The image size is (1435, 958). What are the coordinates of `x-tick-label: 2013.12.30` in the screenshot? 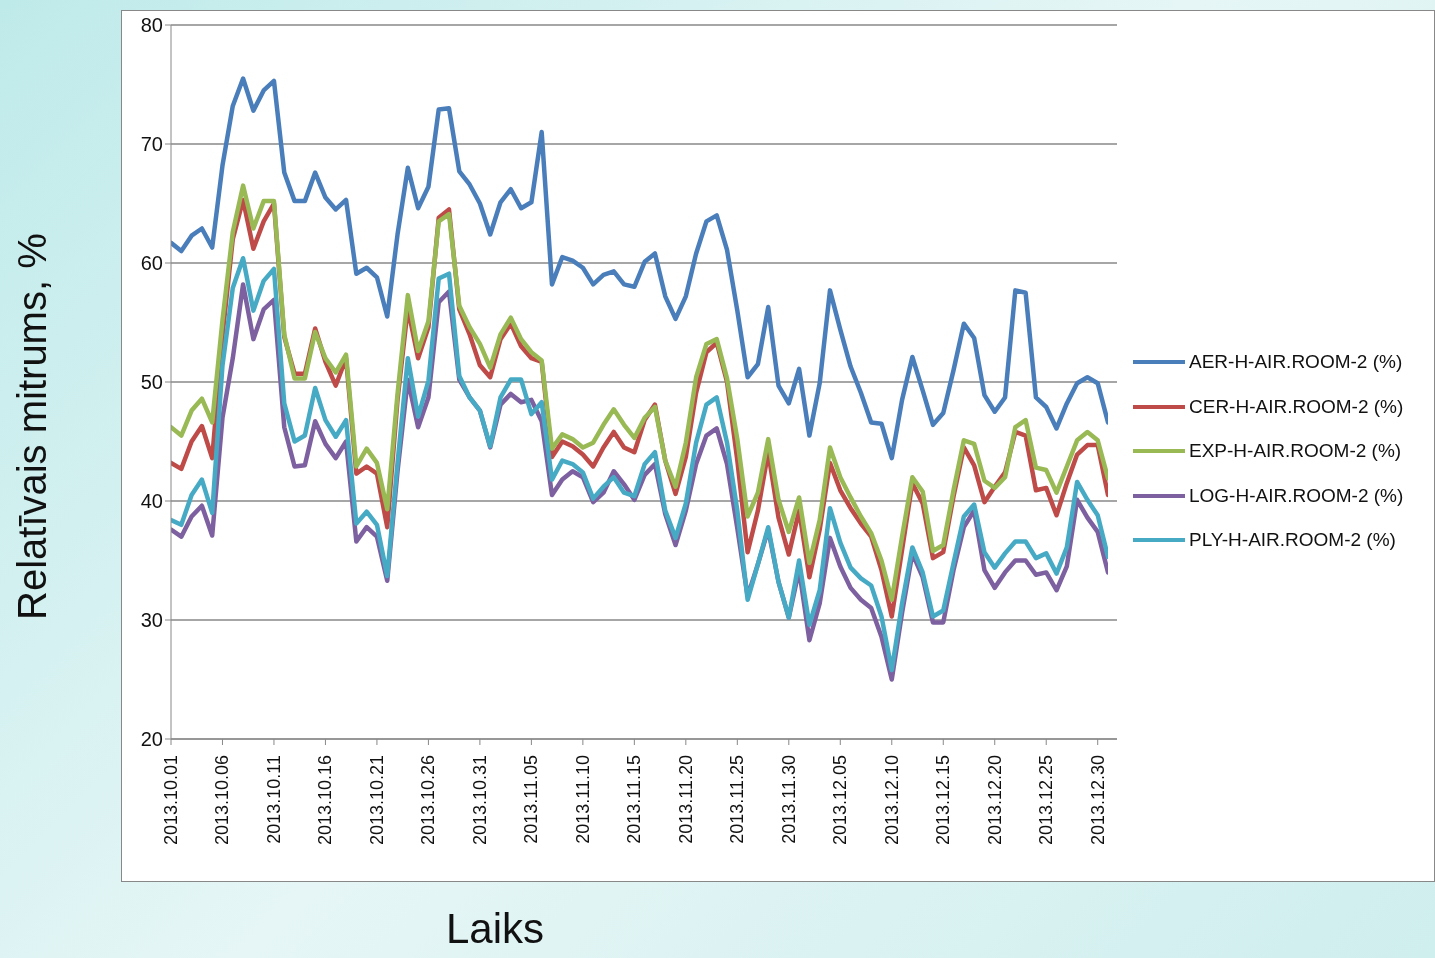 It's located at (1097, 800).